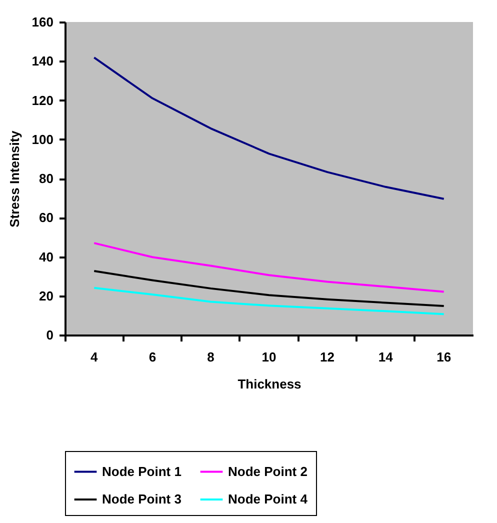  Describe the element at coordinates (43, 139) in the screenshot. I see `y-tick-label: 100` at that location.